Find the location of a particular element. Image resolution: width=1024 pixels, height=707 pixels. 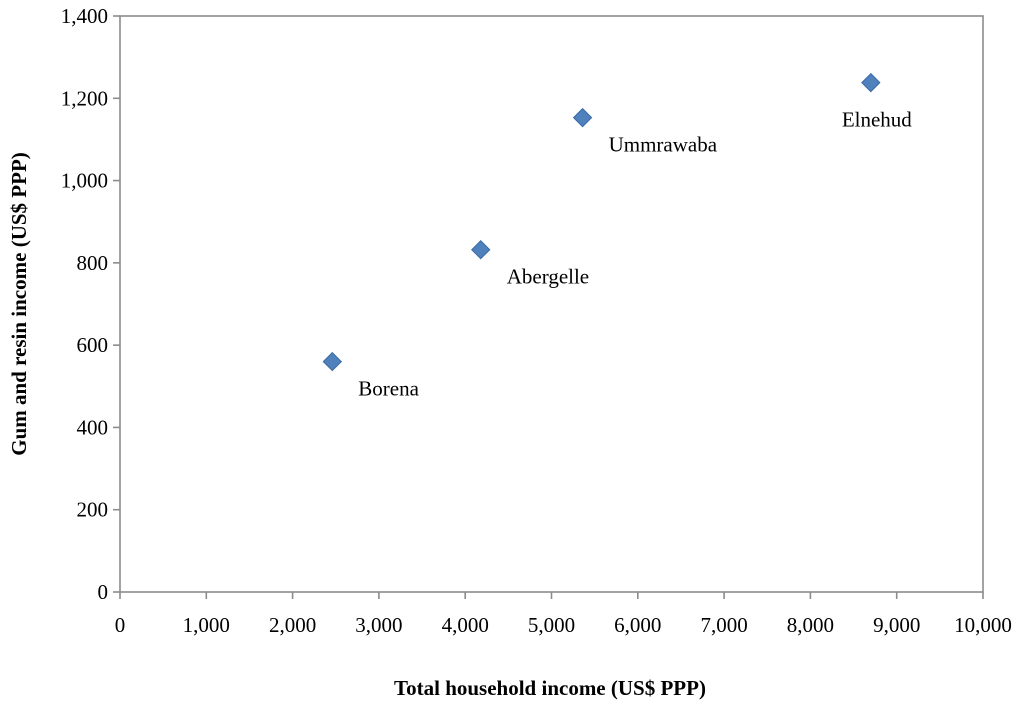

x-tick-label: 0 is located at coordinates (120, 625).